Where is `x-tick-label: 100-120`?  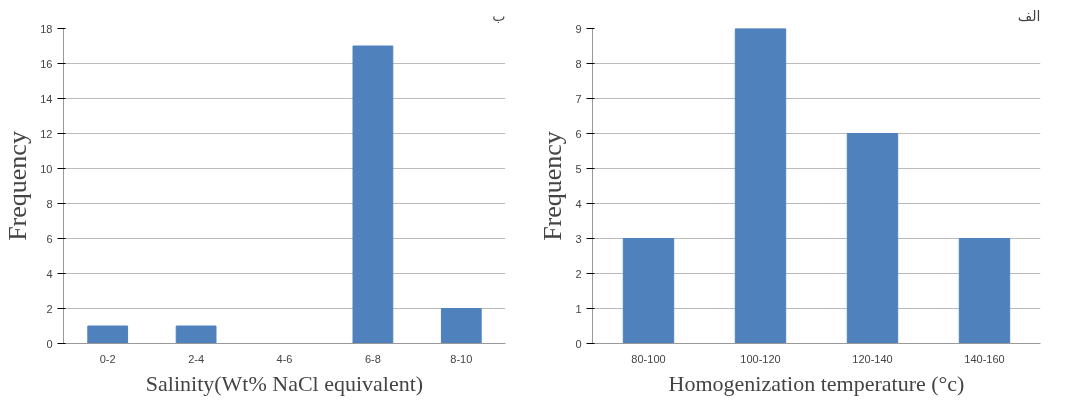 x-tick-label: 100-120 is located at coordinates (760, 358).